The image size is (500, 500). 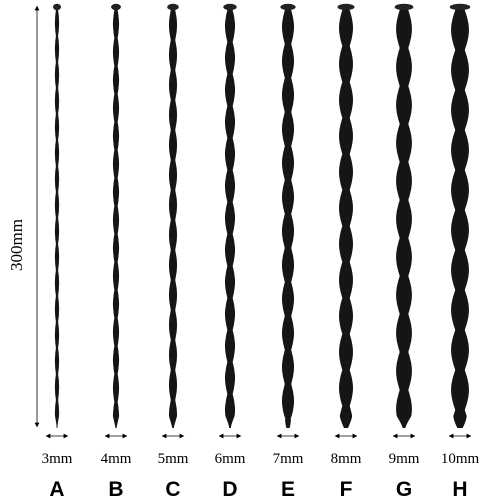 I want to click on item-letter: D, so click(x=229, y=489).